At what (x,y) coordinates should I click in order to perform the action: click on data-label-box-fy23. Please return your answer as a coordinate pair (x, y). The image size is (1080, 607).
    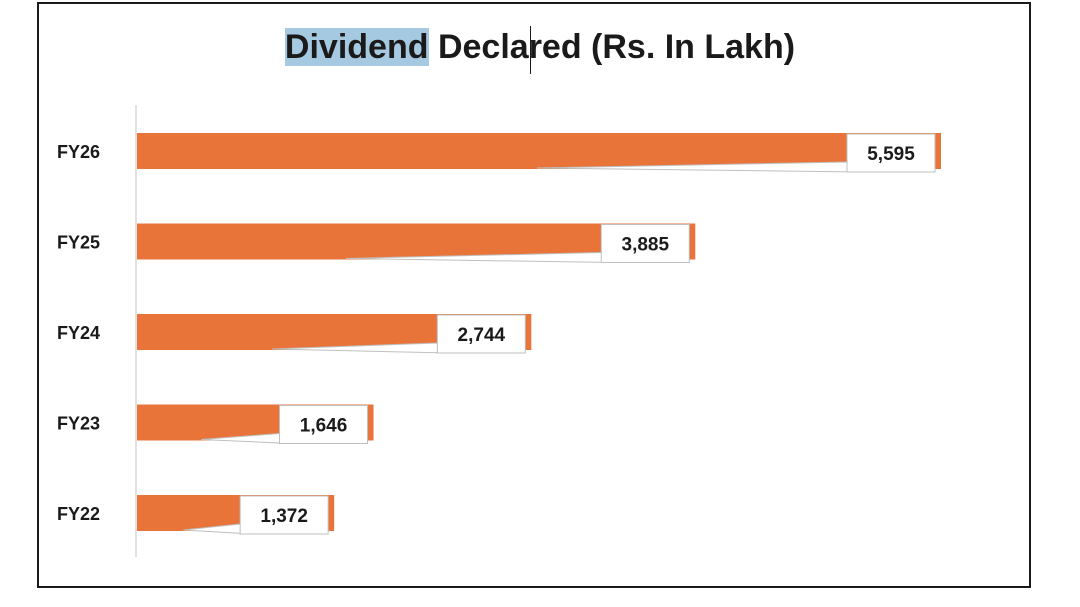
    Looking at the image, I should click on (324, 424).